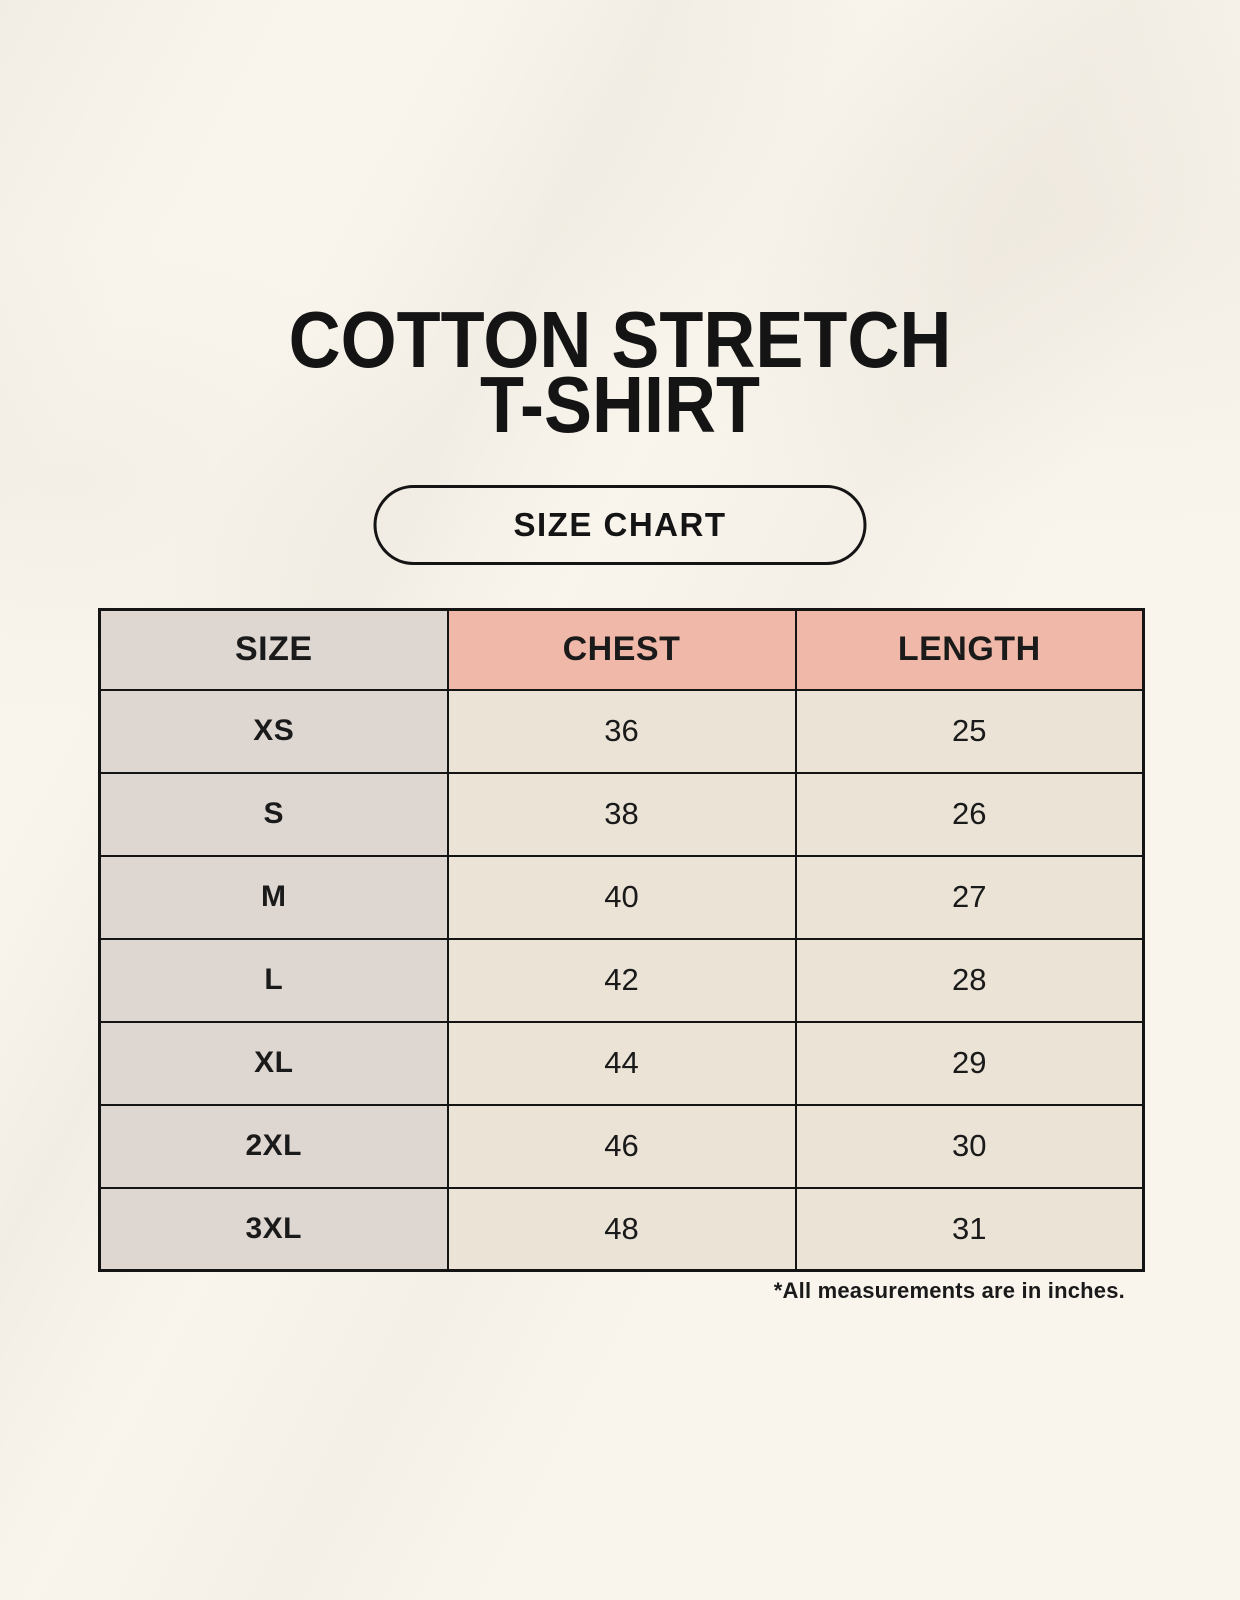  Describe the element at coordinates (273, 649) in the screenshot. I see `column-header-size: SIZE` at that location.